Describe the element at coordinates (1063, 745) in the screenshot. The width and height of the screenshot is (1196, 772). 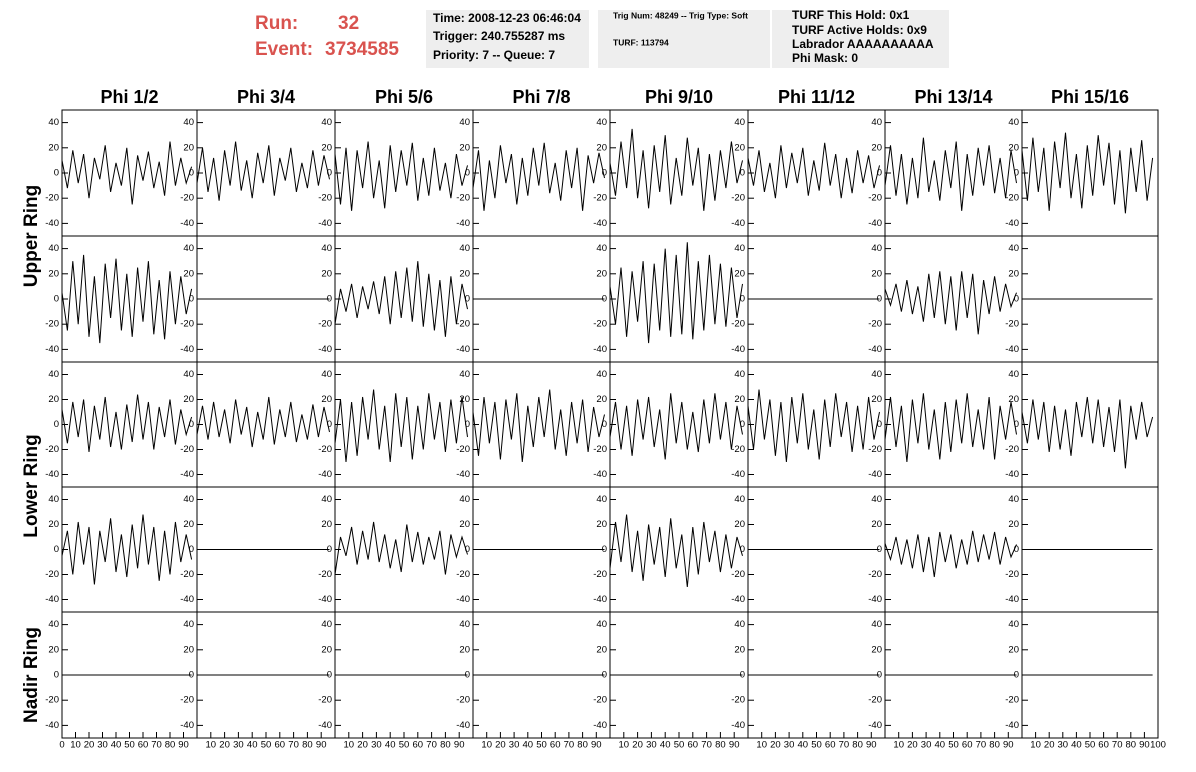
I see `x-tick-label: 30` at that location.